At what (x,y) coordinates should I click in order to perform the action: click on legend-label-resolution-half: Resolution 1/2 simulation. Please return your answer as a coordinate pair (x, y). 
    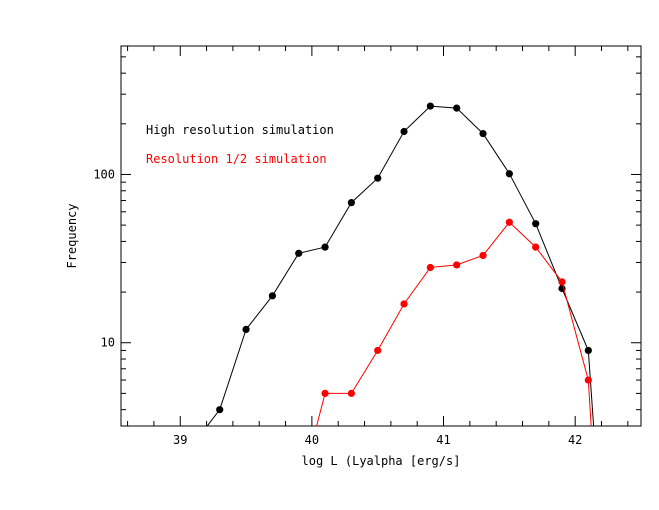
    Looking at the image, I should click on (236, 159).